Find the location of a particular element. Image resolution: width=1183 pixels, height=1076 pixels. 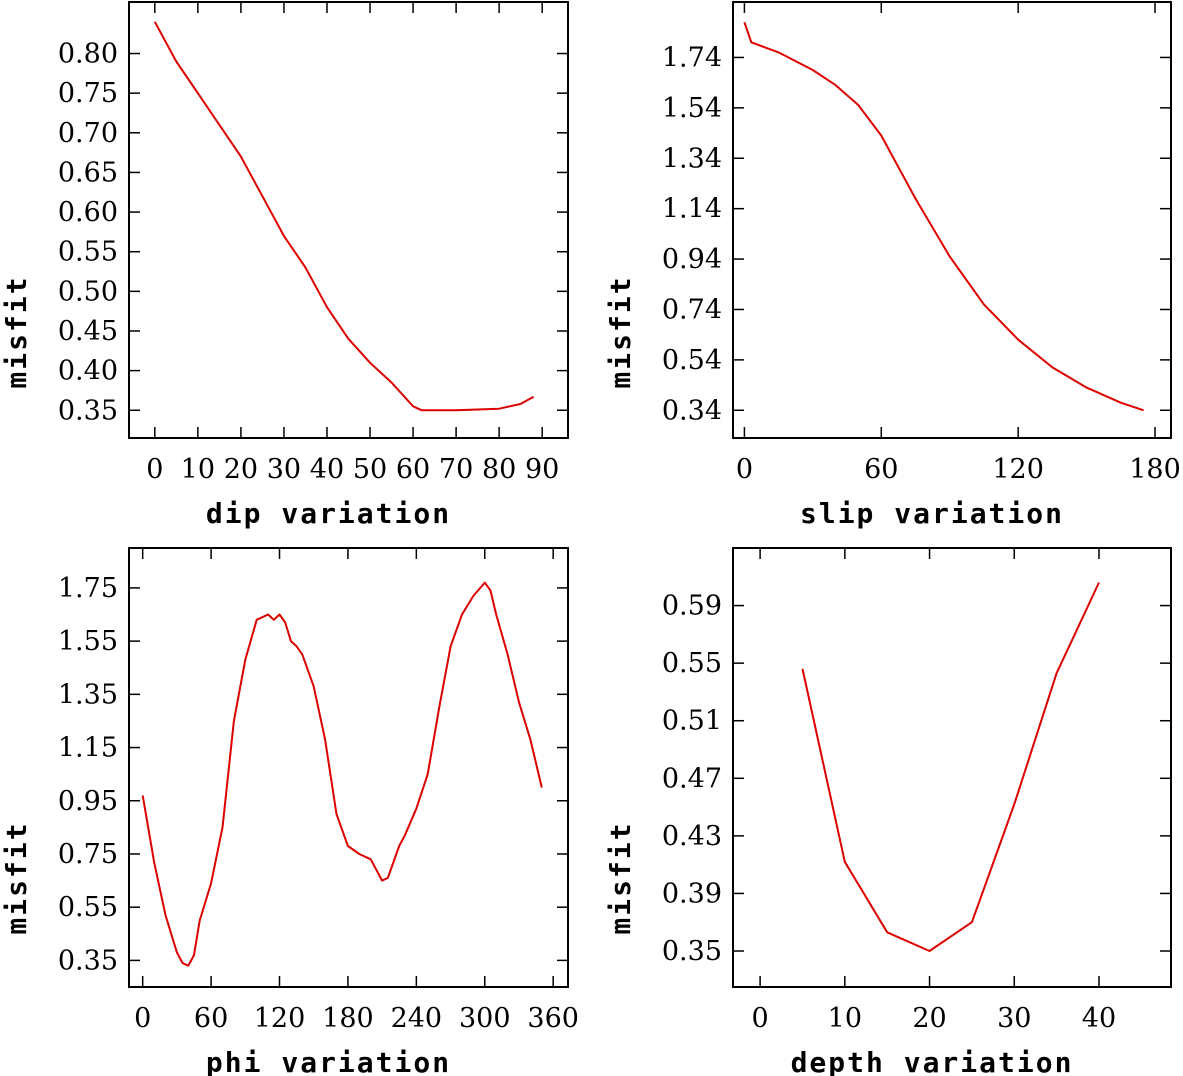

x-tick-label: 90 is located at coordinates (542, 469).